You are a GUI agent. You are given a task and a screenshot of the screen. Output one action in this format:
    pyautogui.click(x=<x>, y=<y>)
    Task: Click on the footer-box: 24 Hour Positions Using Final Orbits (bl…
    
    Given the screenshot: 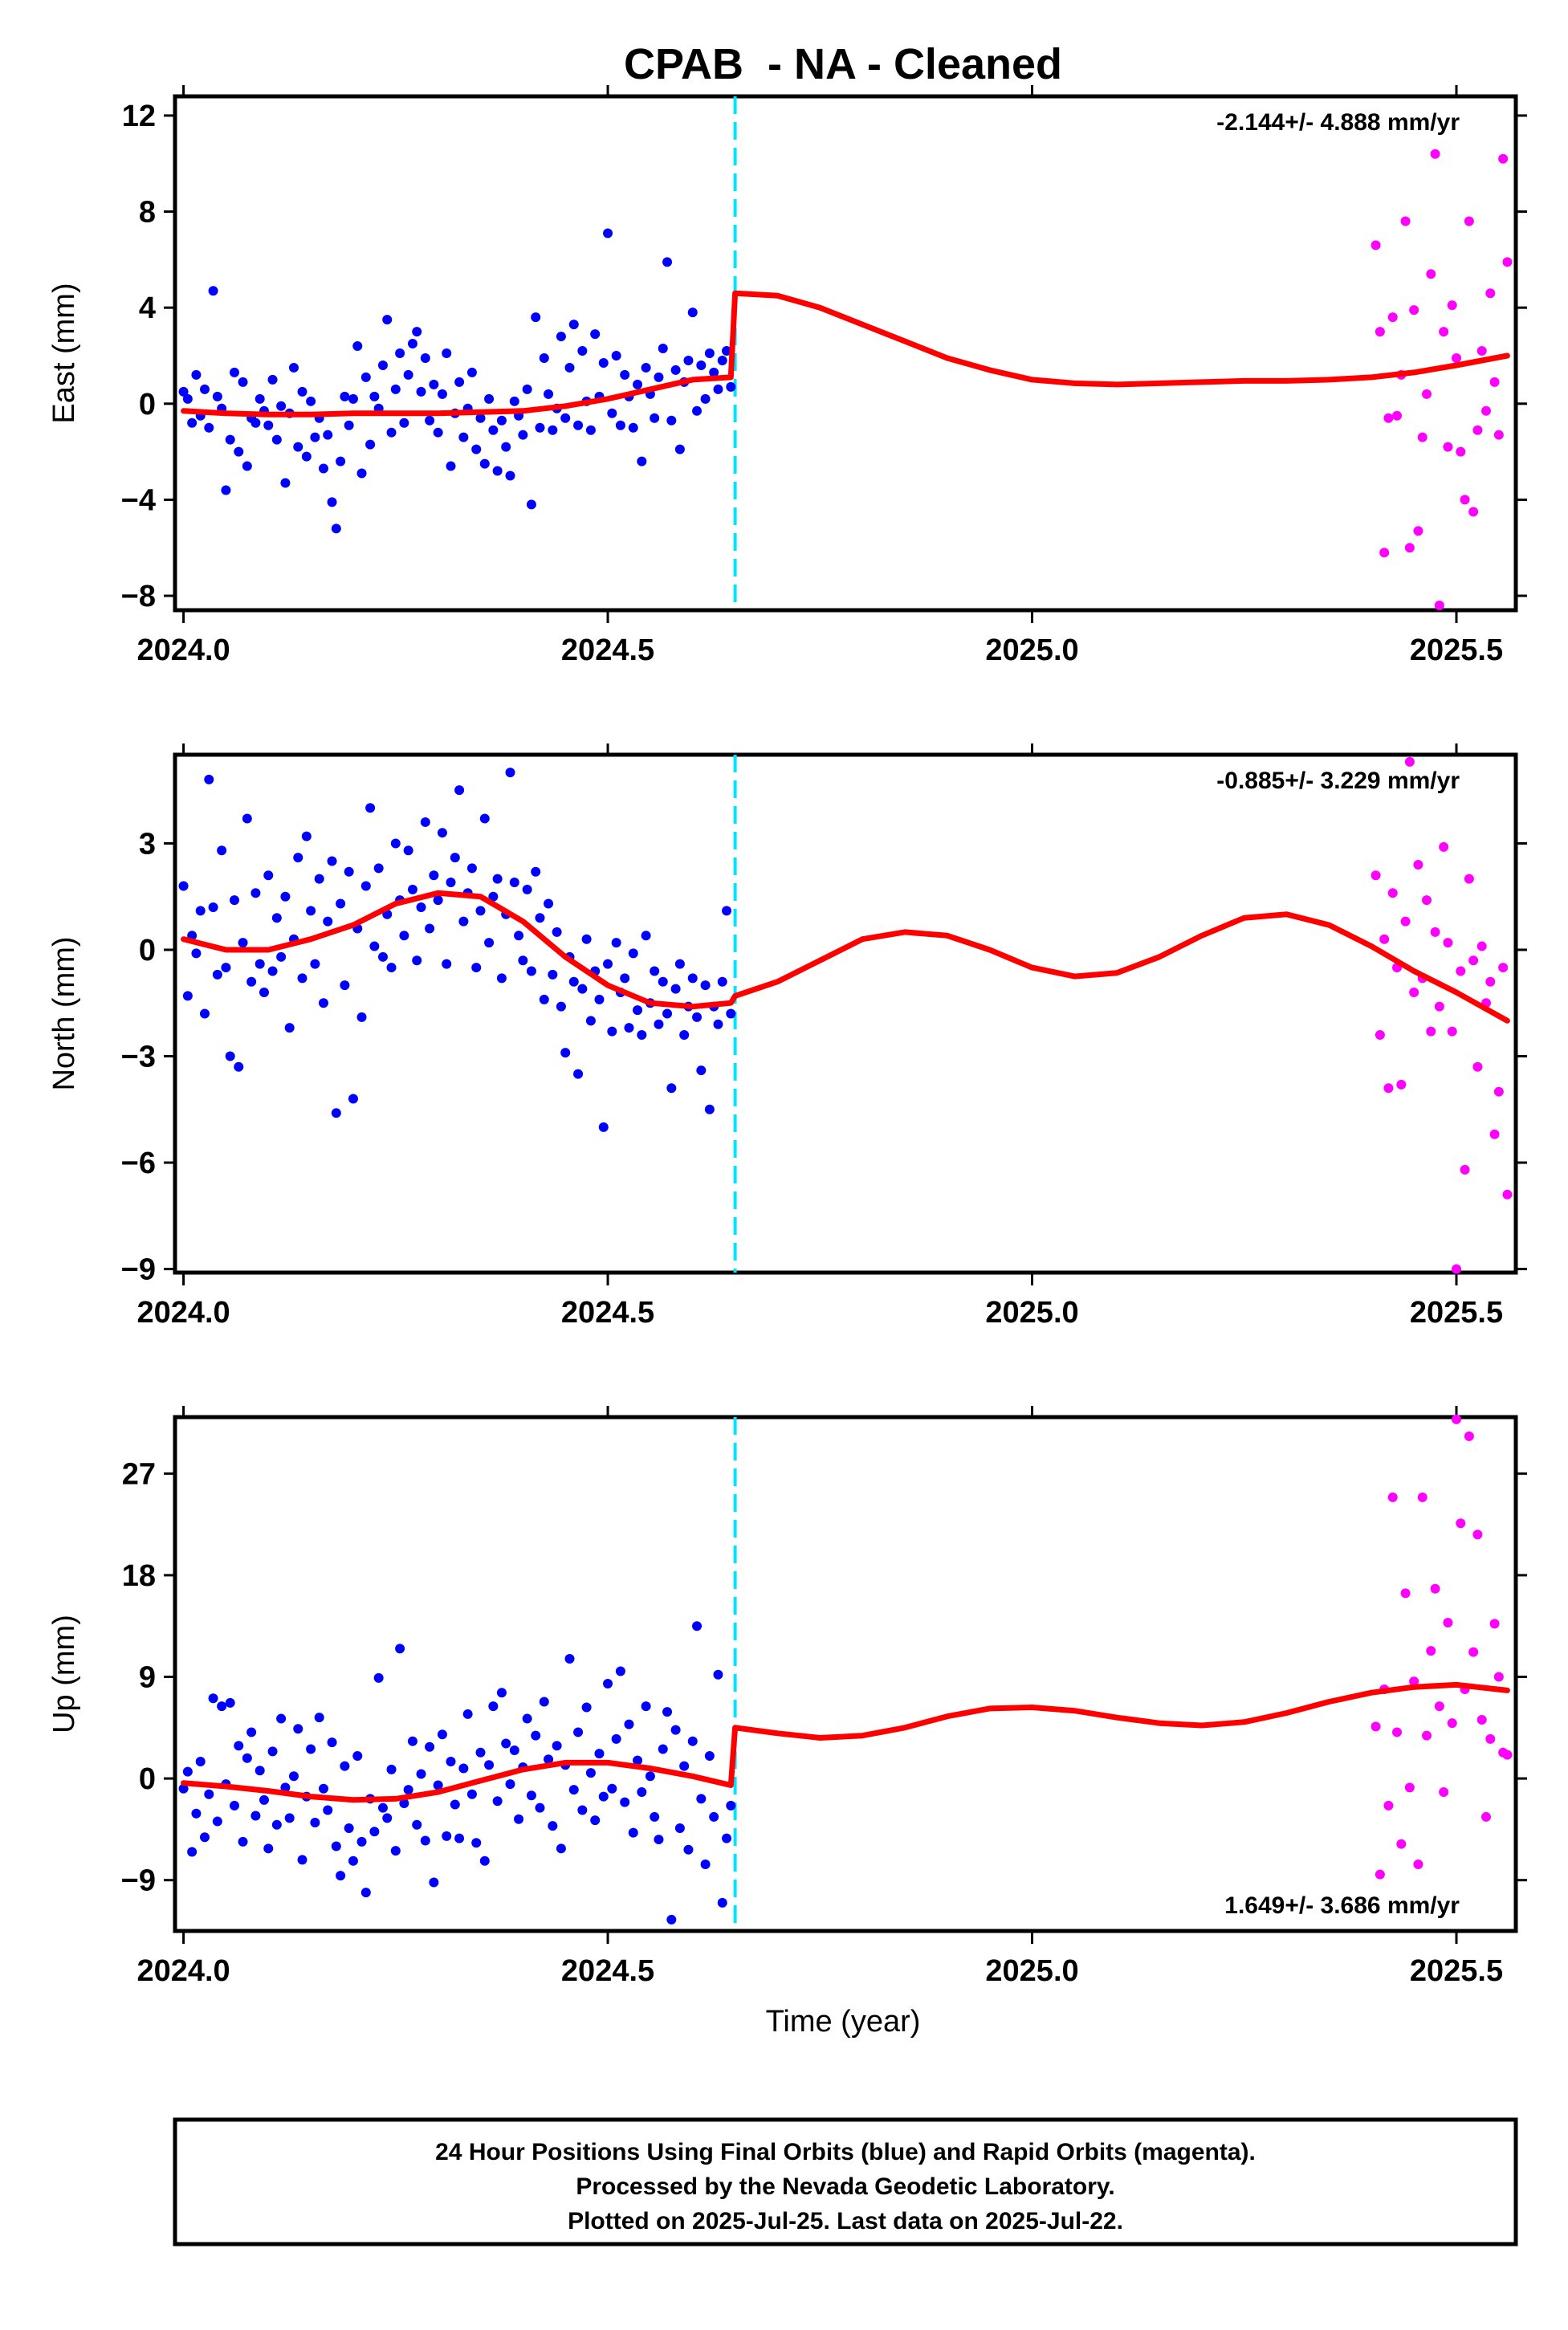 What is the action you would take?
    pyautogui.click(x=845, y=2181)
    